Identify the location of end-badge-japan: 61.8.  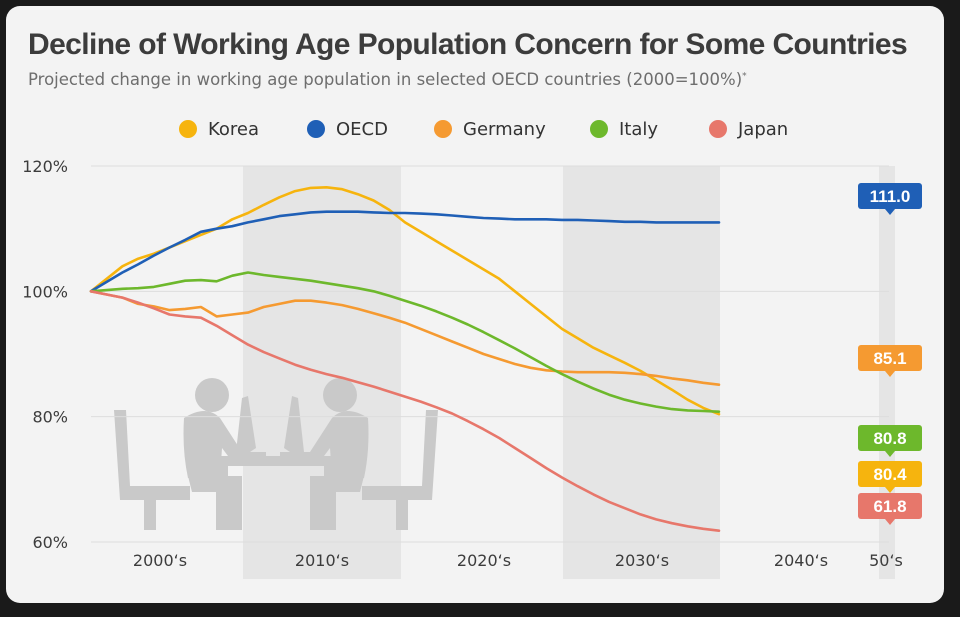
(890, 509).